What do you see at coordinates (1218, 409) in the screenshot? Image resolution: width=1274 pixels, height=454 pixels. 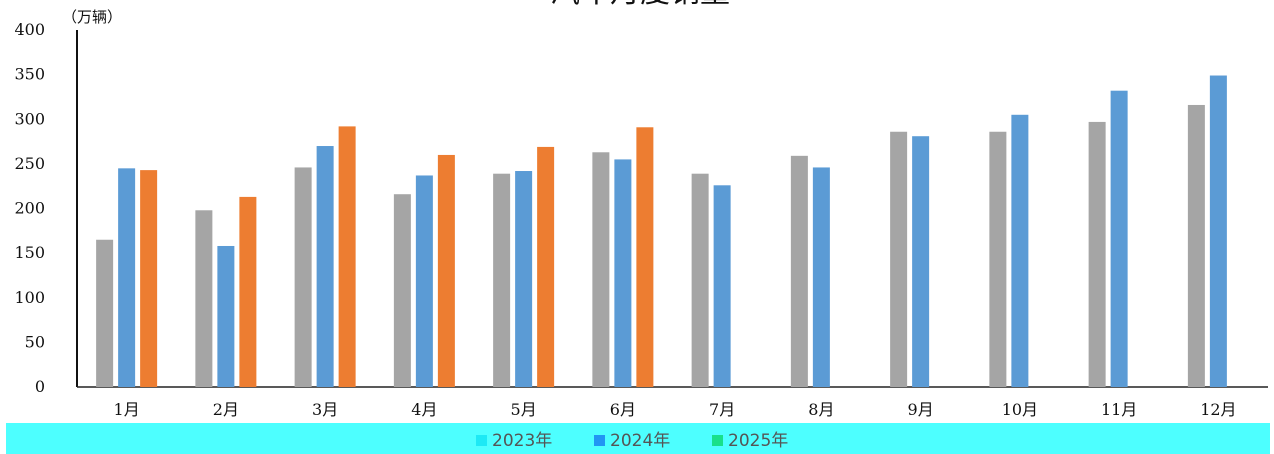 I see `x-category-label: 12月` at bounding box center [1218, 409].